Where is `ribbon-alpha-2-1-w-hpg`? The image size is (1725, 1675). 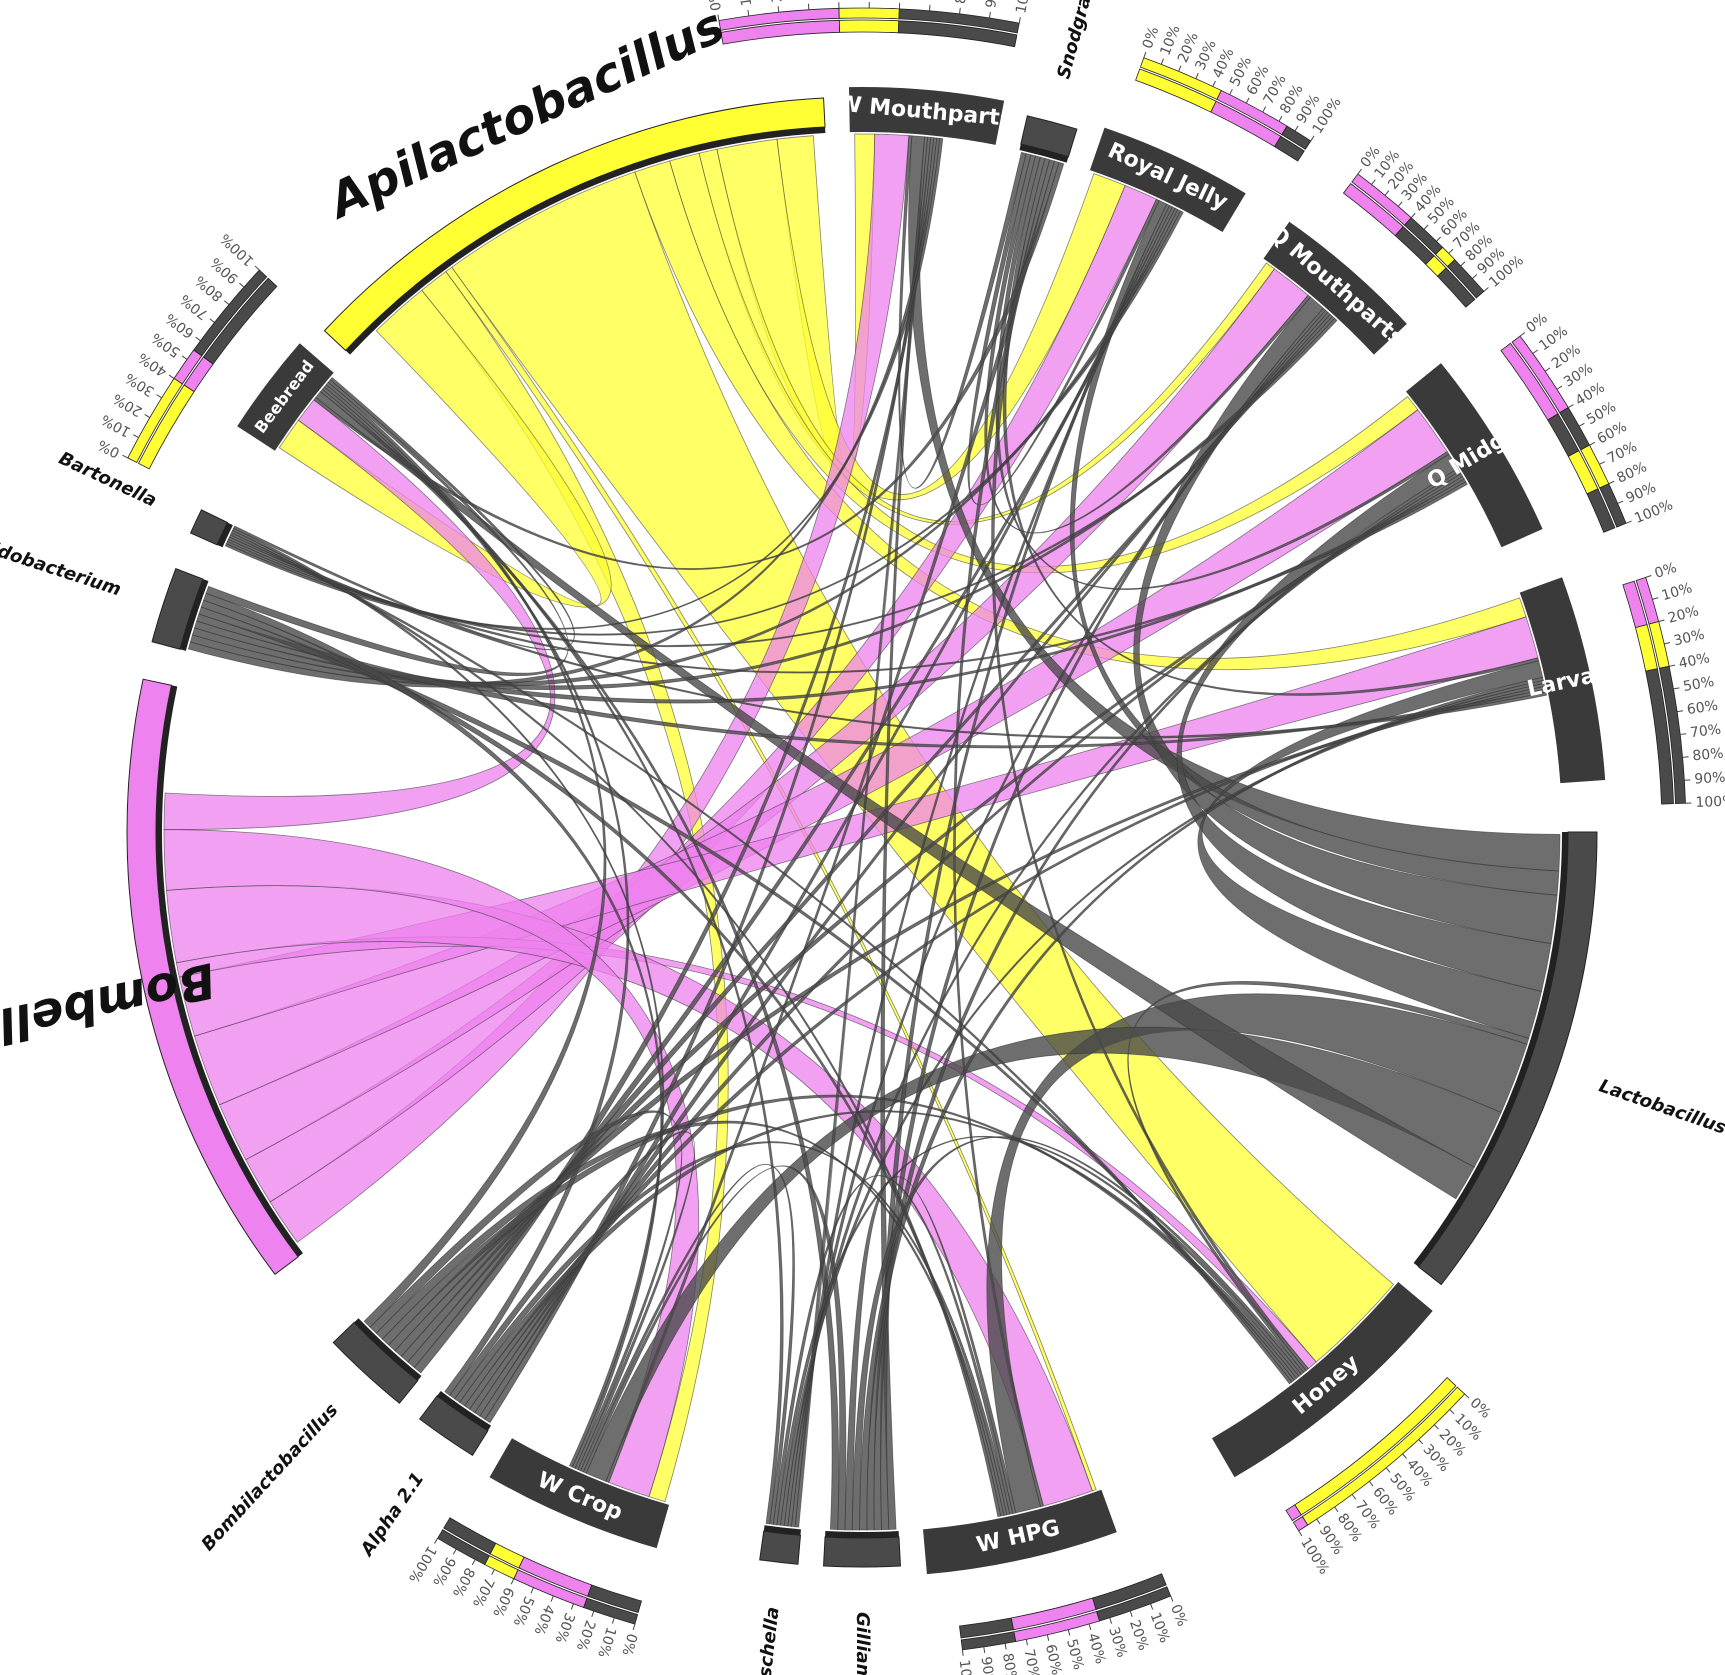 ribbon-alpha-2-1-w-hpg is located at coordinates (732, 1328).